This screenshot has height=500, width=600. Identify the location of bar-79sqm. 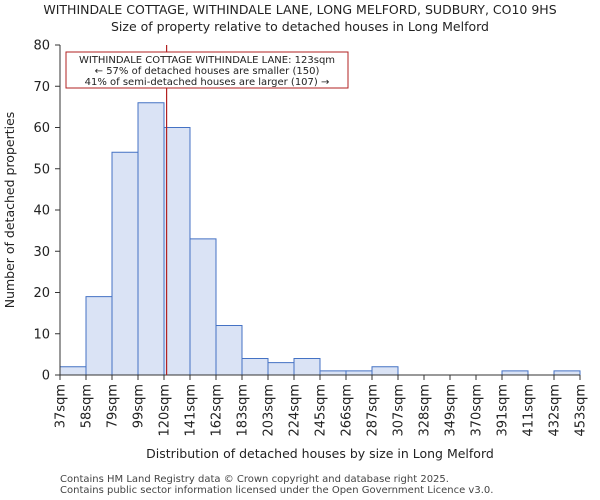
(125, 263).